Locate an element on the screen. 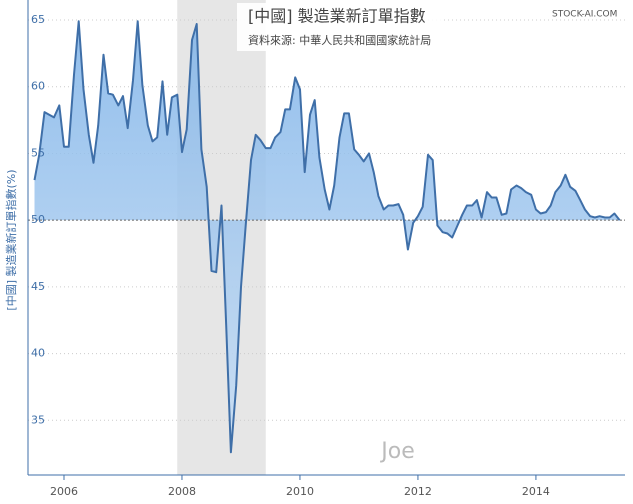 Image resolution: width=633 pixels, height=504 pixels. x-tick-label: 2008 is located at coordinates (182, 491).